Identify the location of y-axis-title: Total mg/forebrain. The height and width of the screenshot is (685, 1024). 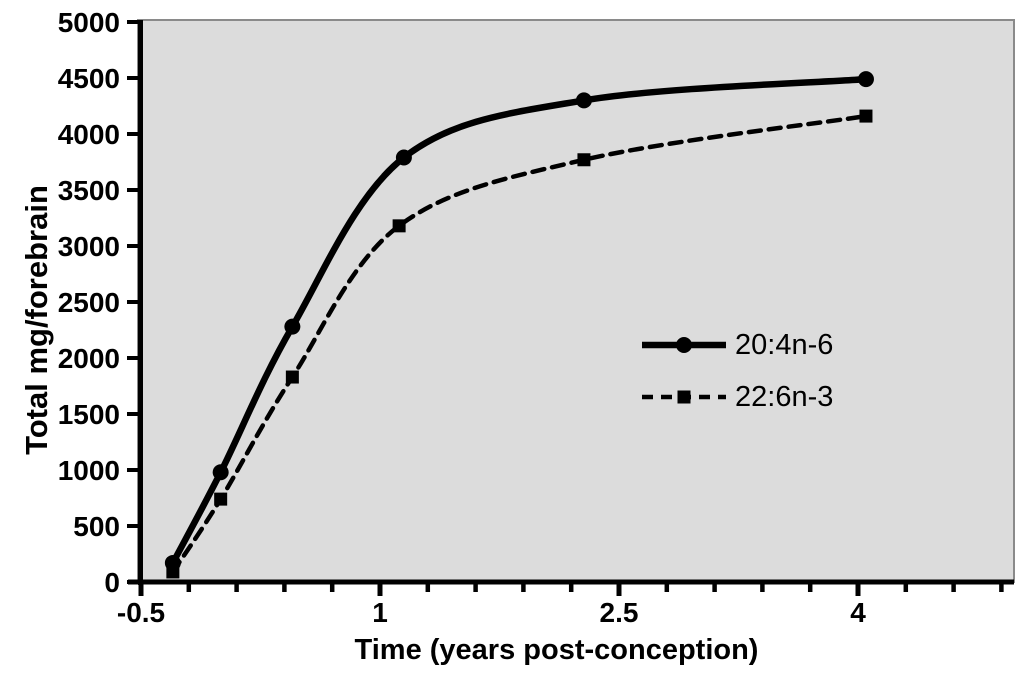
(36, 320).